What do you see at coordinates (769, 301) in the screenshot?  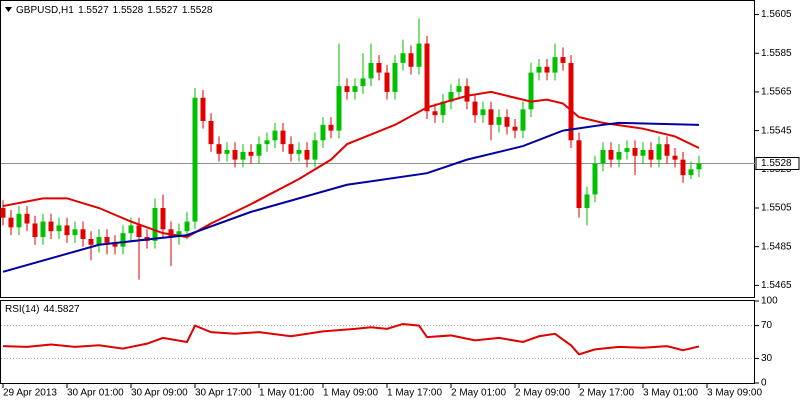 I see `y-tick-label: 100` at bounding box center [769, 301].